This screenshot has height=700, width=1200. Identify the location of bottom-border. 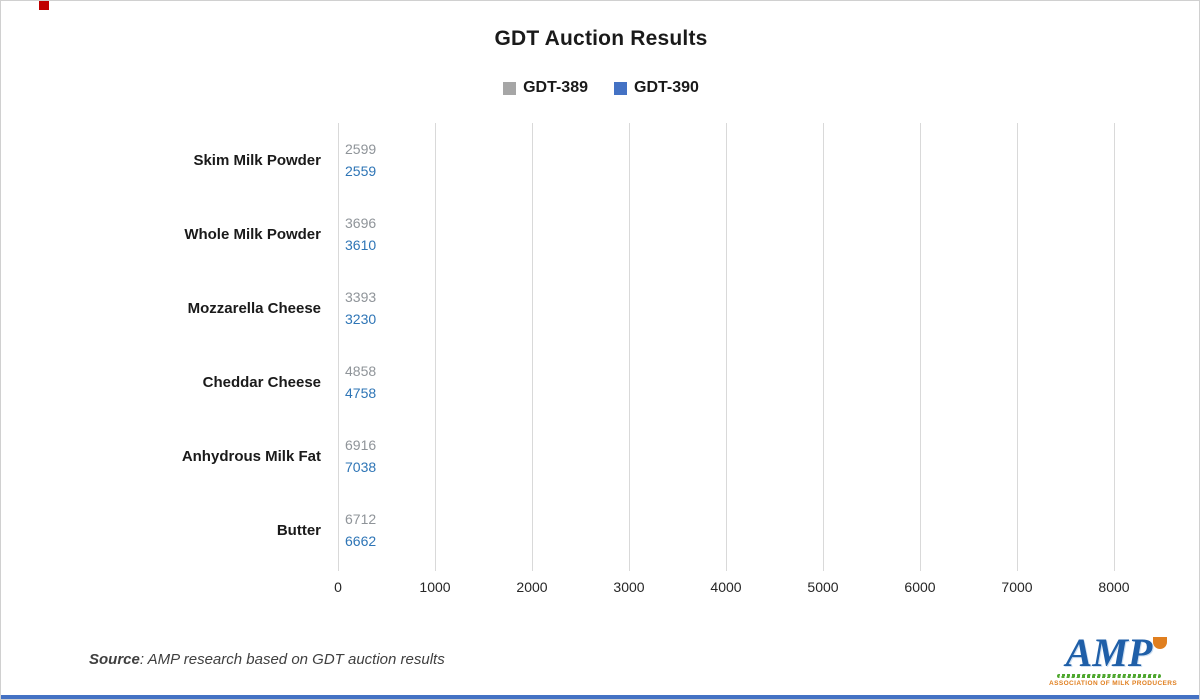
(600, 697).